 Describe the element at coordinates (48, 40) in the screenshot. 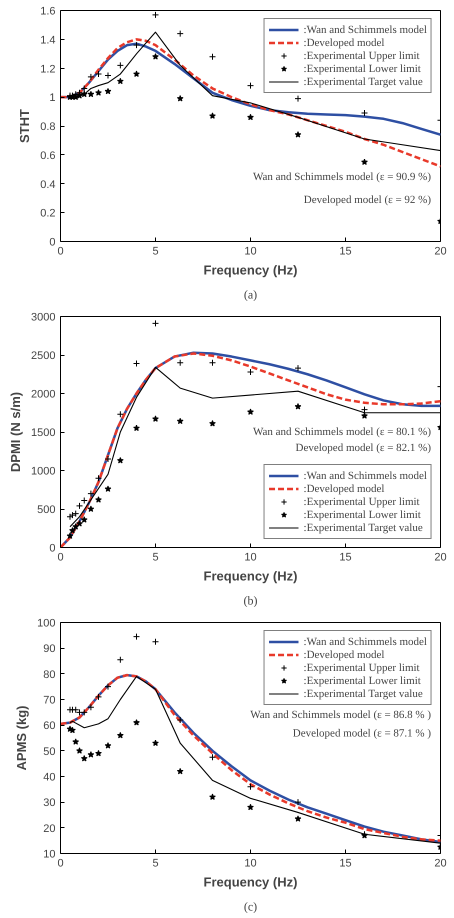

I see `y-tick-label: 1.4` at that location.